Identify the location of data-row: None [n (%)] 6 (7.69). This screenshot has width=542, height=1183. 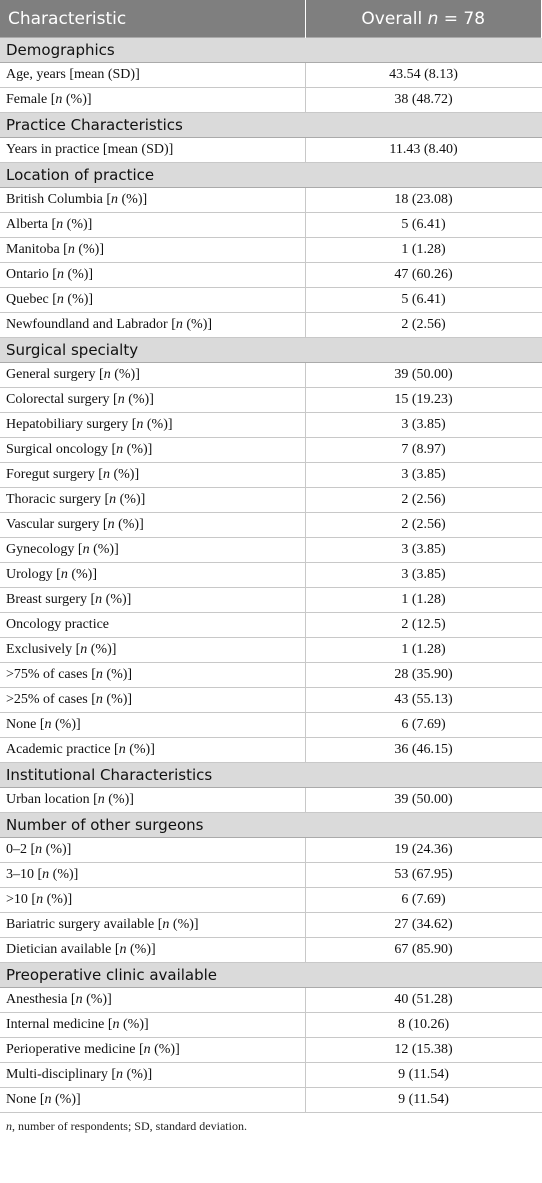
(271, 725).